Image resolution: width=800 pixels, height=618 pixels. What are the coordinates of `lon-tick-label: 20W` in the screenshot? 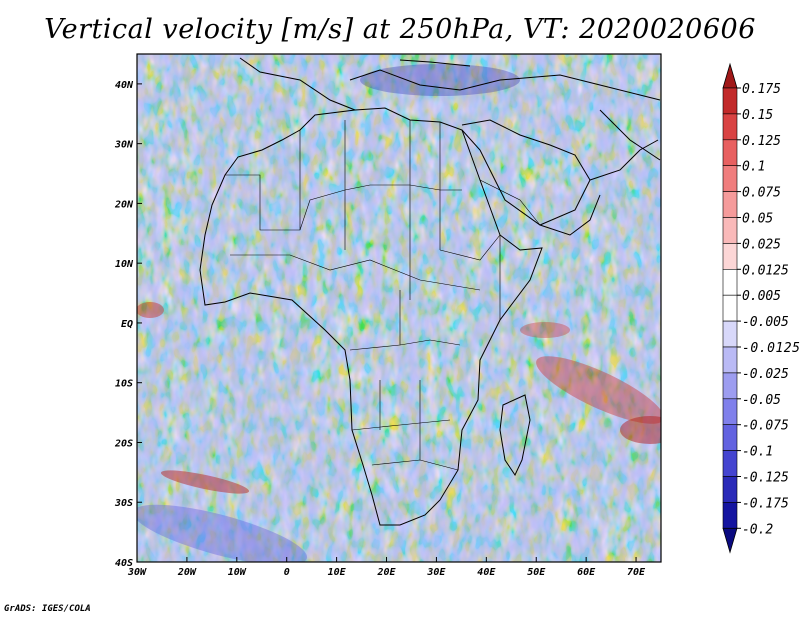 It's located at (187, 572).